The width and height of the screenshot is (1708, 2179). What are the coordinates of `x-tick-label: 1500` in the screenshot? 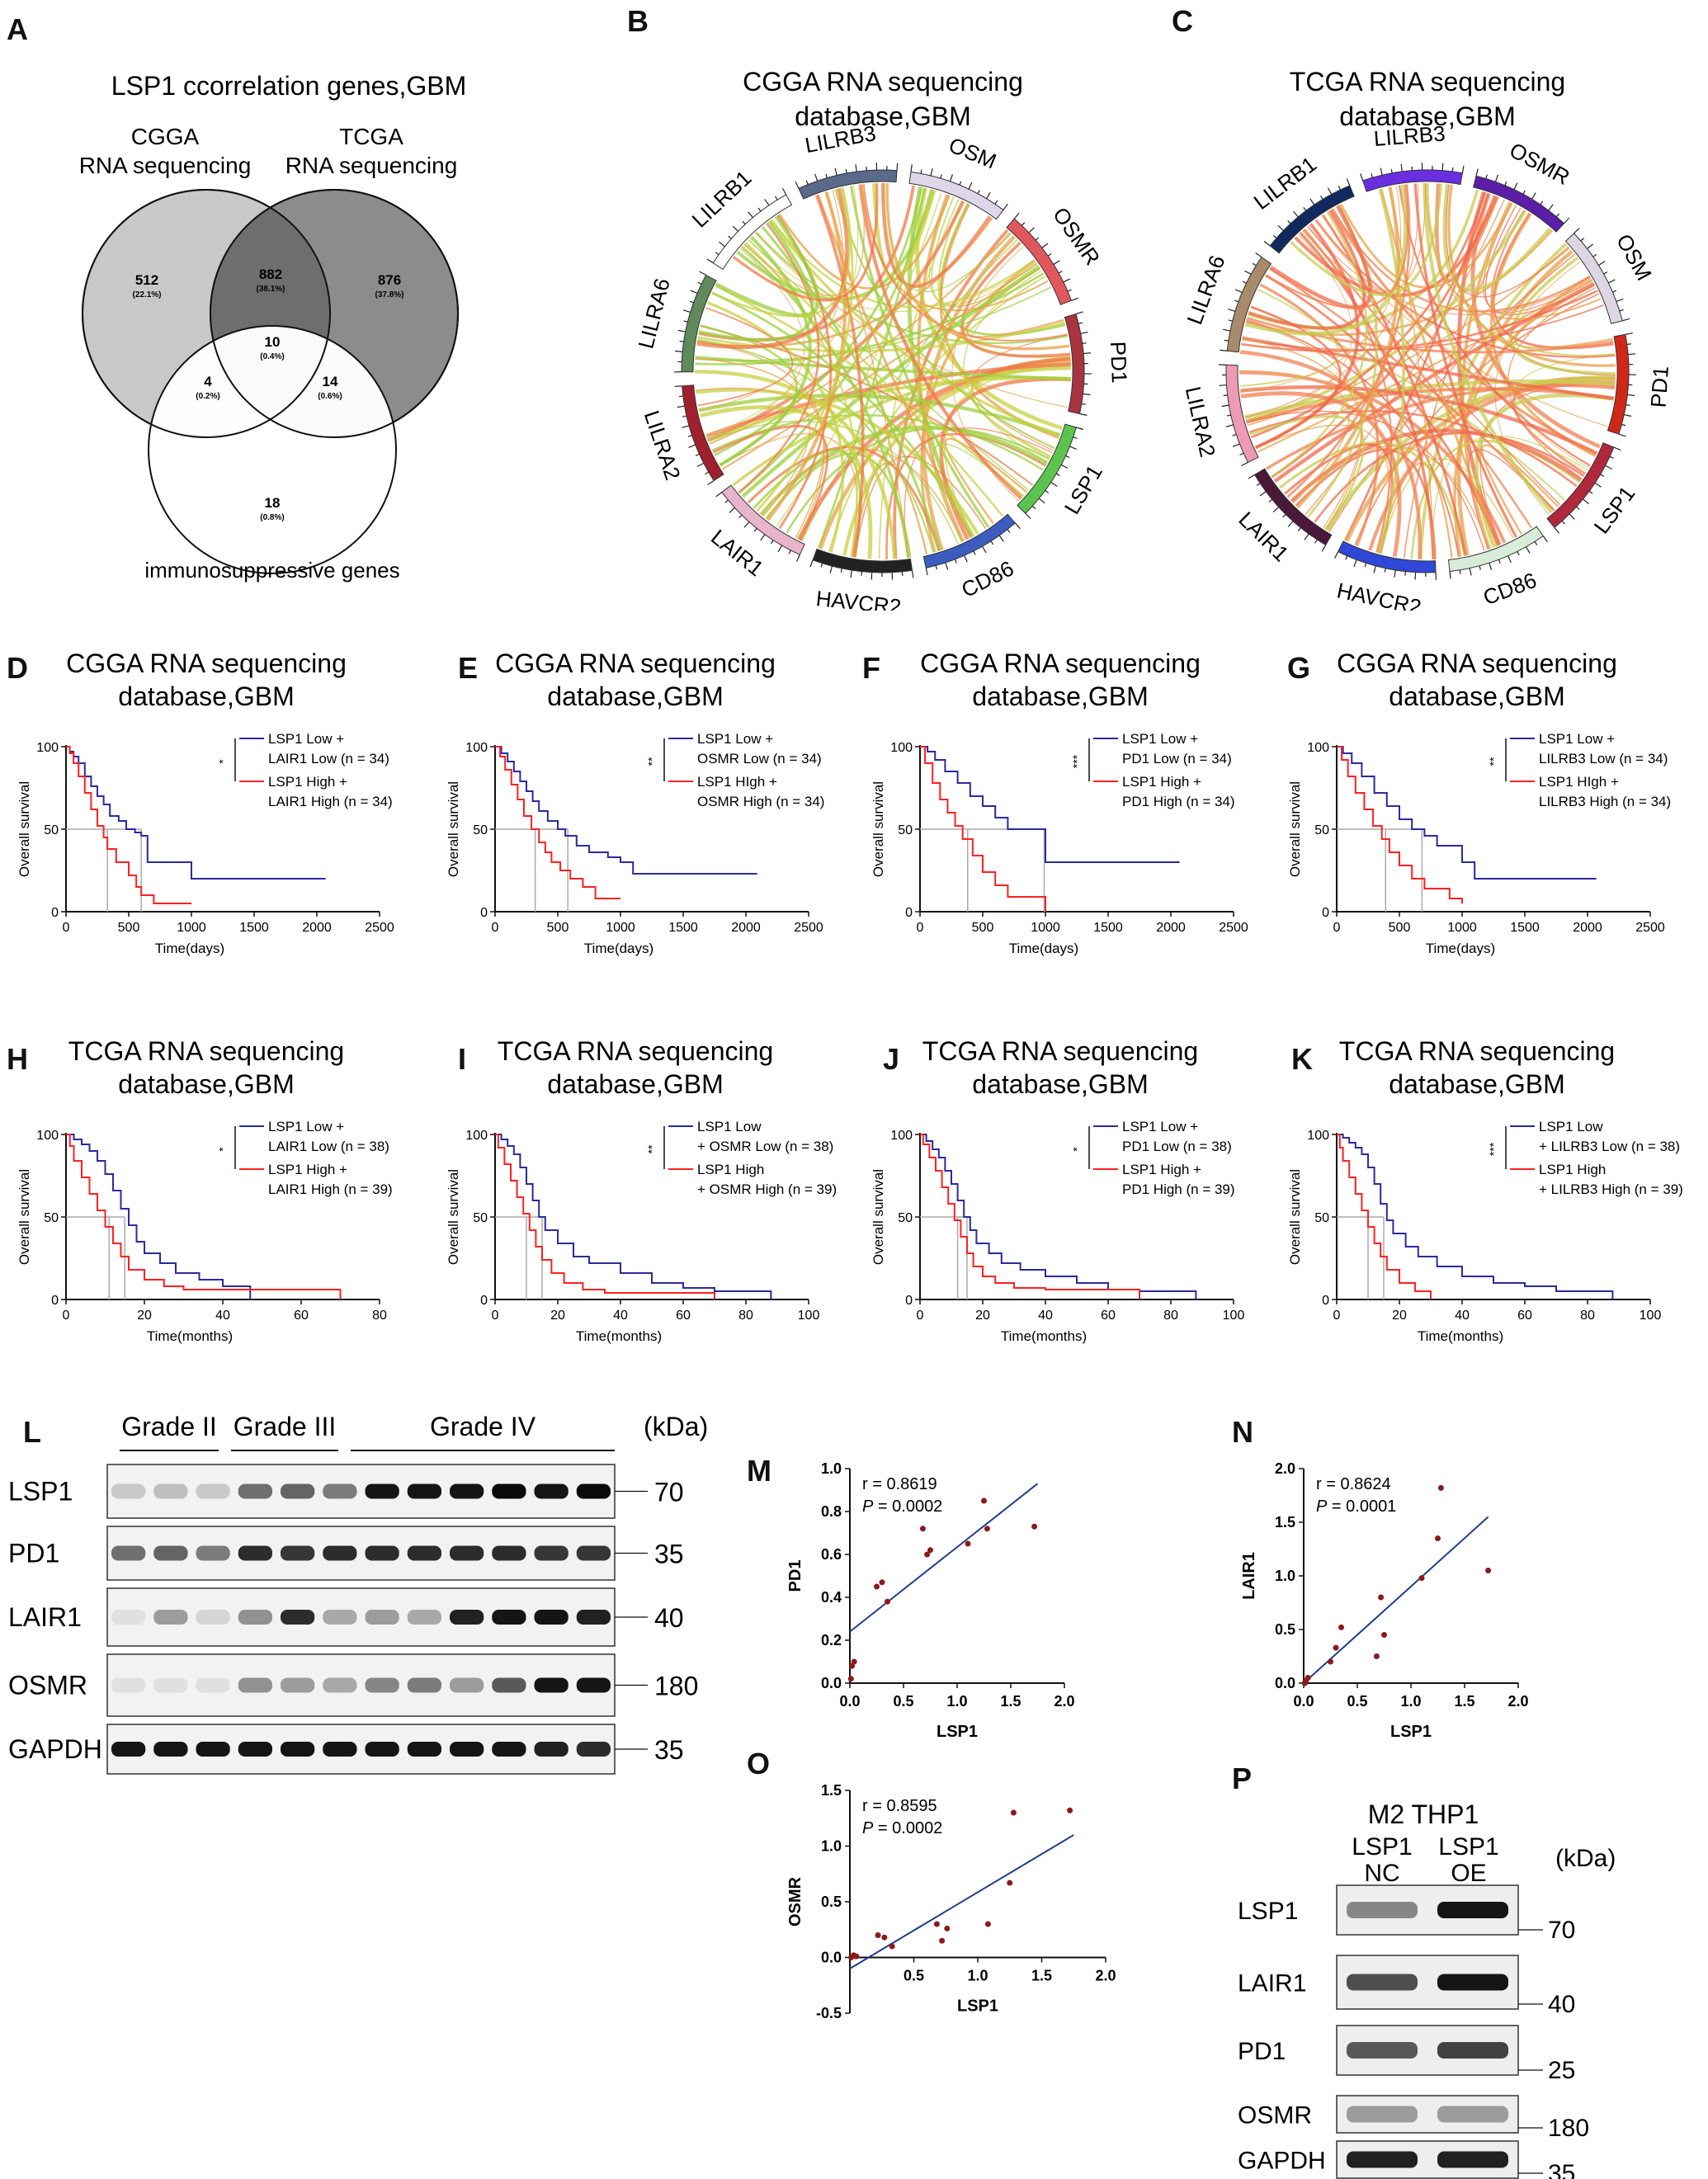 It's located at (683, 928).